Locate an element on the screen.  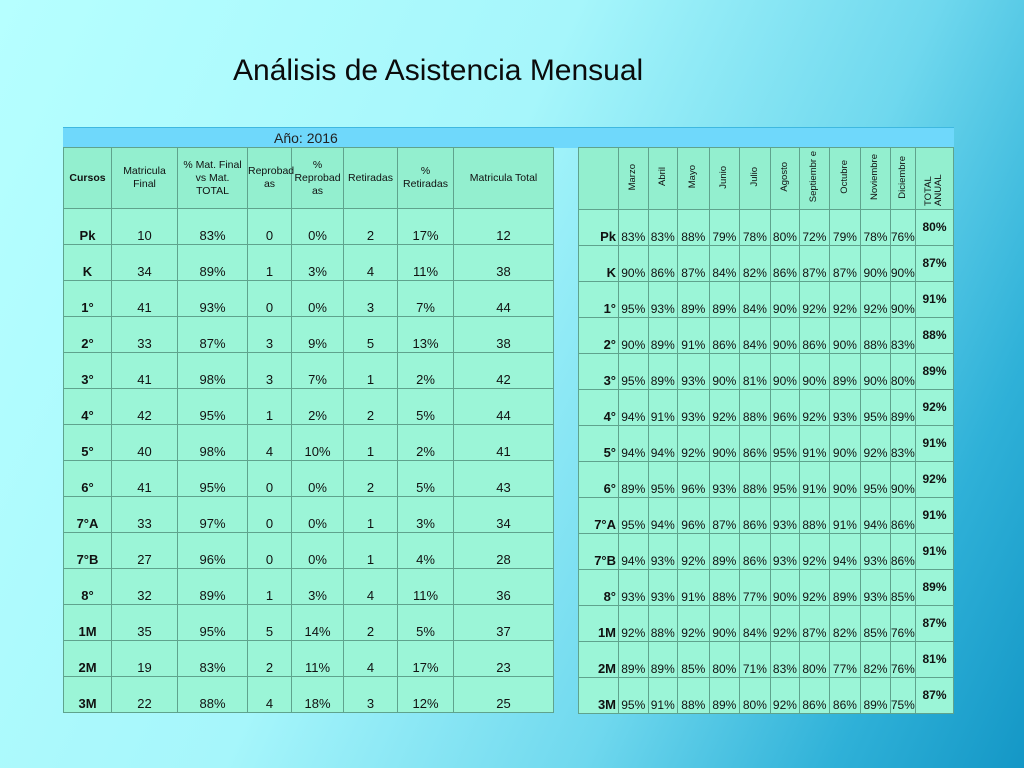
julio-cell: 86% is located at coordinates (755, 443).